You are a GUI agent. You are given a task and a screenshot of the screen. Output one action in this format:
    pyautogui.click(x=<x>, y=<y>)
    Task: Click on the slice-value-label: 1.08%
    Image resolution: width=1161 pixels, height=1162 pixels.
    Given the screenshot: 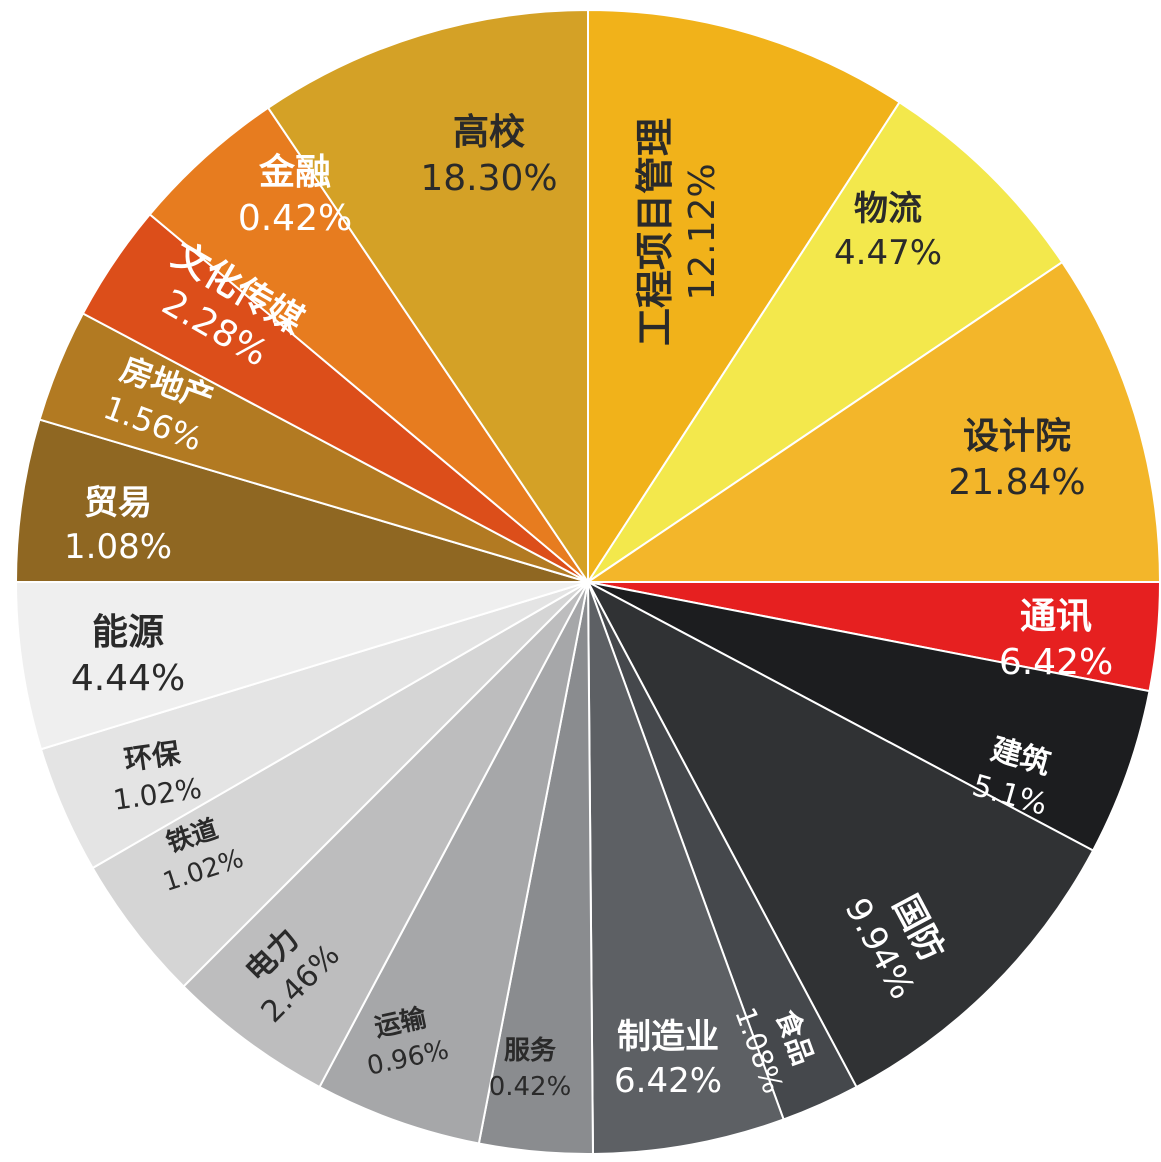 What is the action you would take?
    pyautogui.click(x=118, y=547)
    